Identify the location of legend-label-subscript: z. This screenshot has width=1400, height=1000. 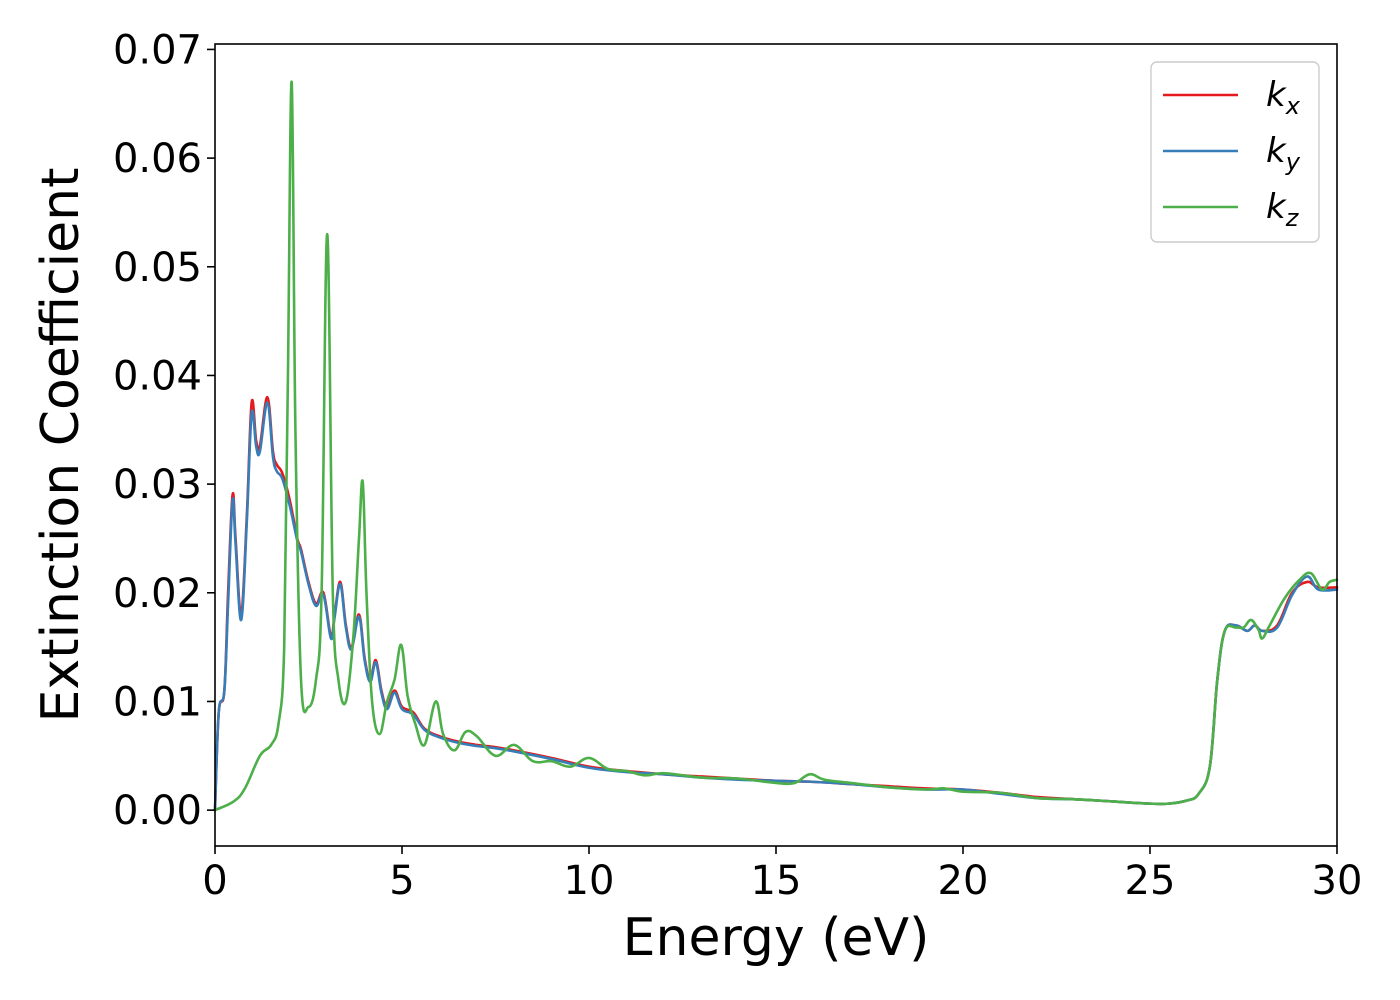
(1292, 218).